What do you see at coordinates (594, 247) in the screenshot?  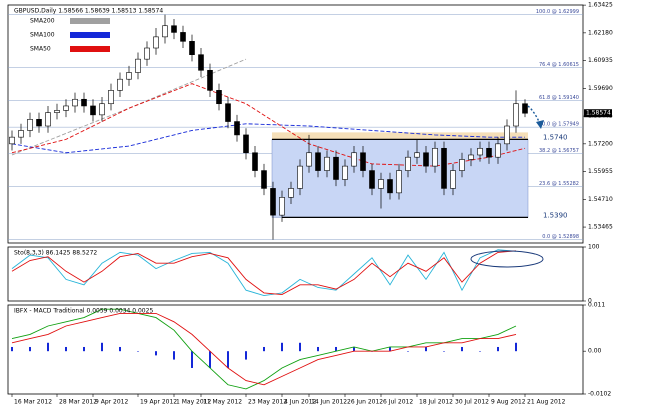 I see `y-tick-label: 100` at bounding box center [594, 247].